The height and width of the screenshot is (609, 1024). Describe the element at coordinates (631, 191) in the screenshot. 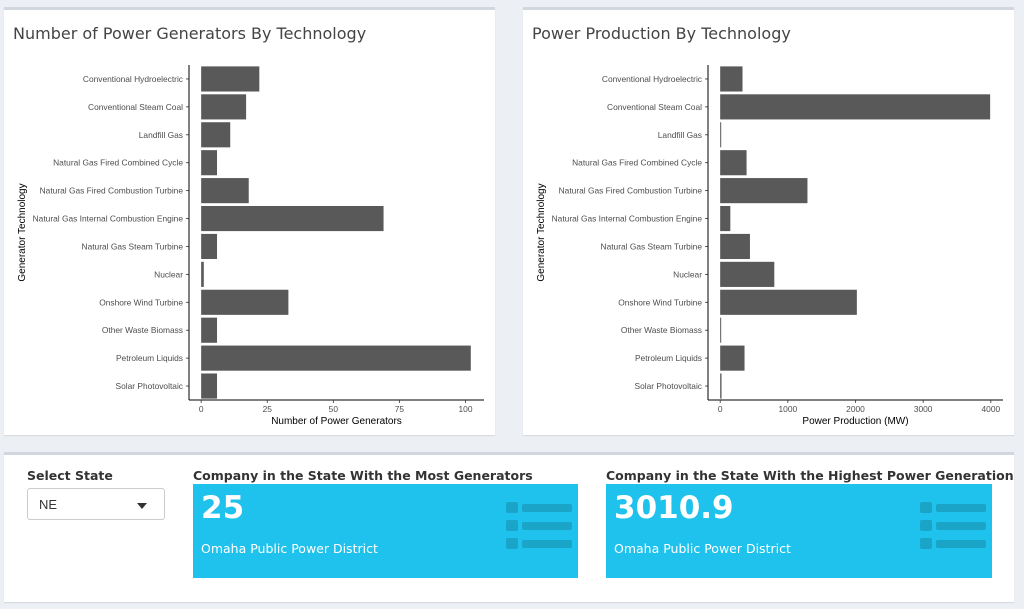

I see `production-category-label: Natural Gas Fired Combustion Turbine` at that location.